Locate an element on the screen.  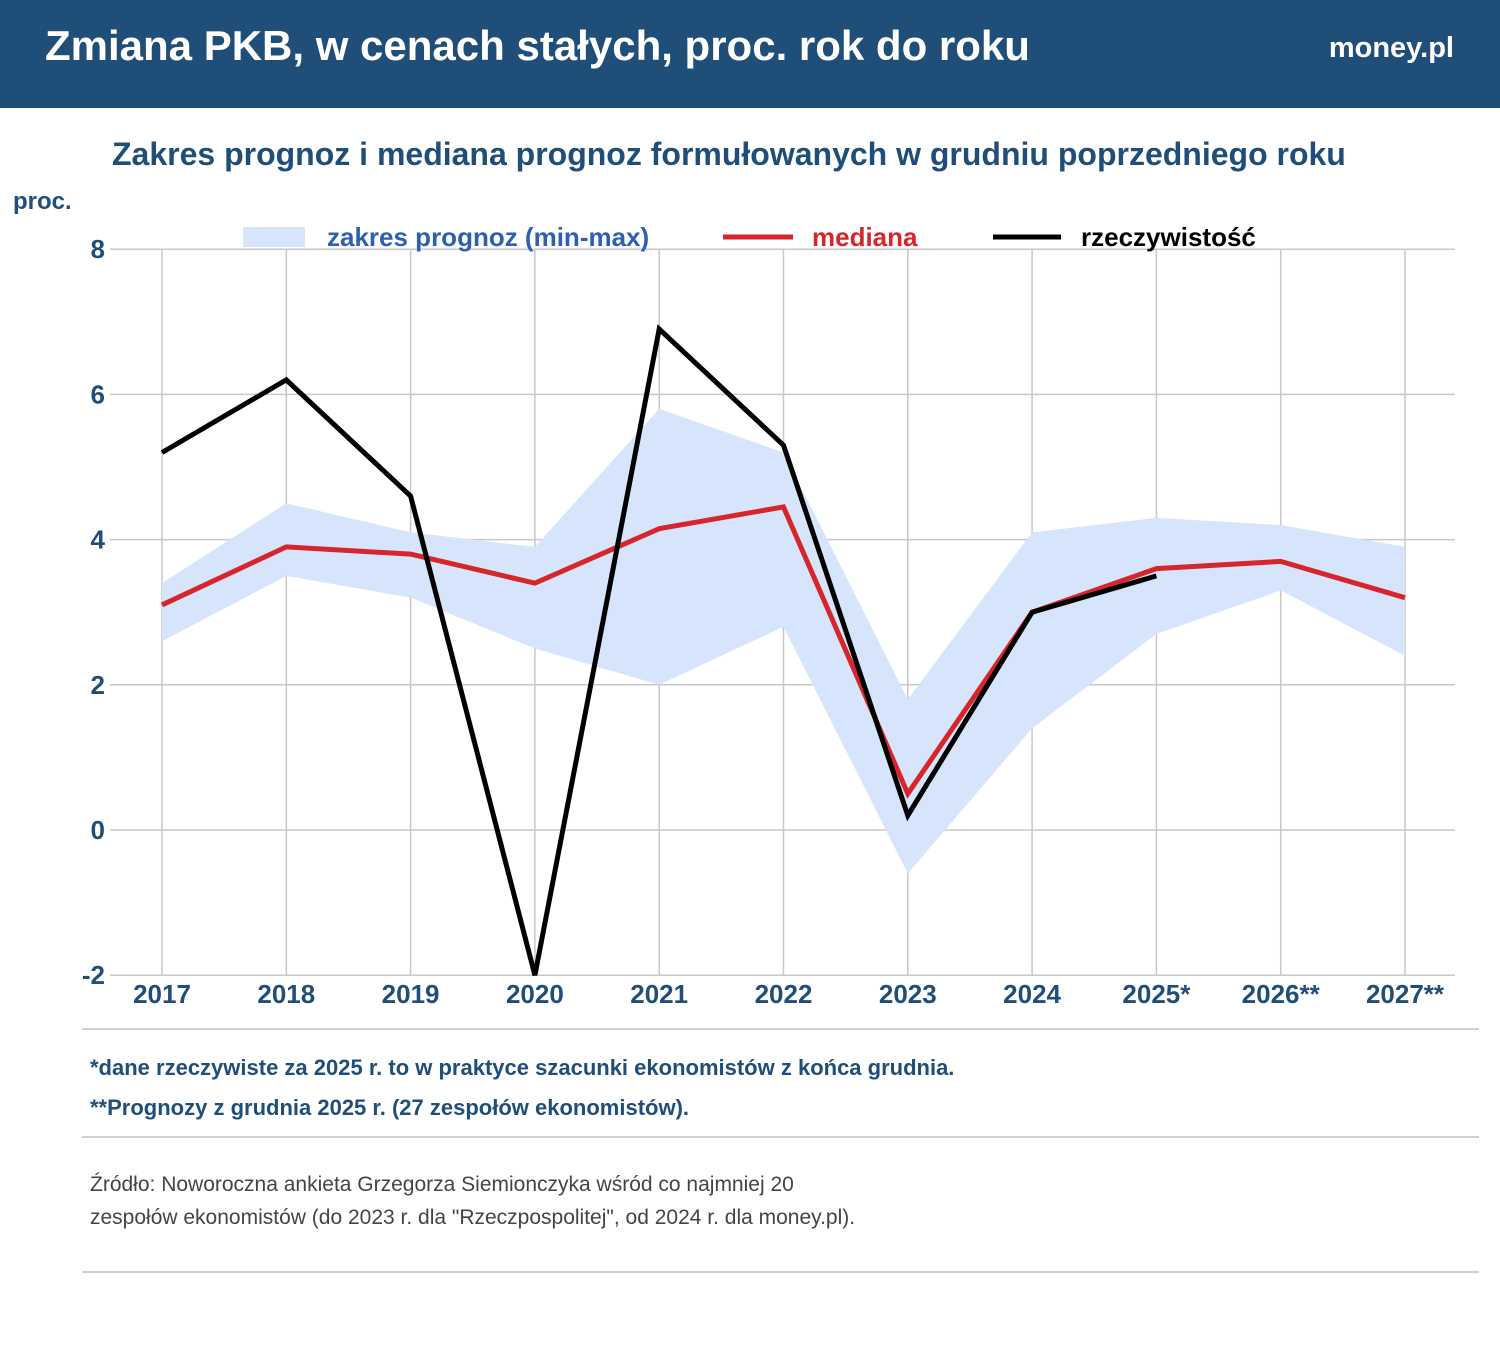
legend-swatch-range is located at coordinates (274, 237).